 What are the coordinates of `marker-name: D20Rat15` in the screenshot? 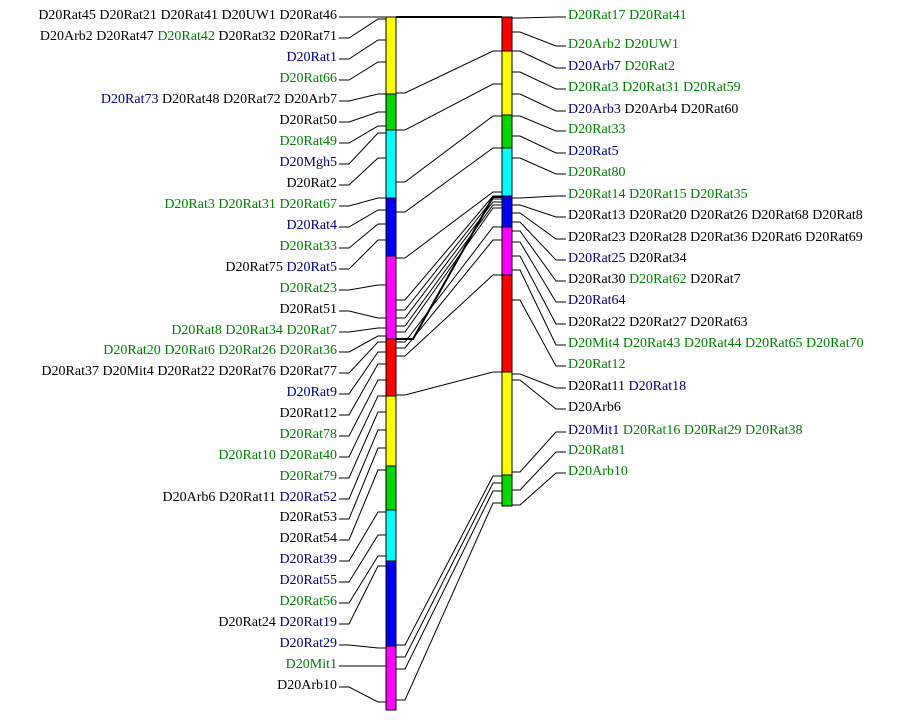 It's located at (656, 194).